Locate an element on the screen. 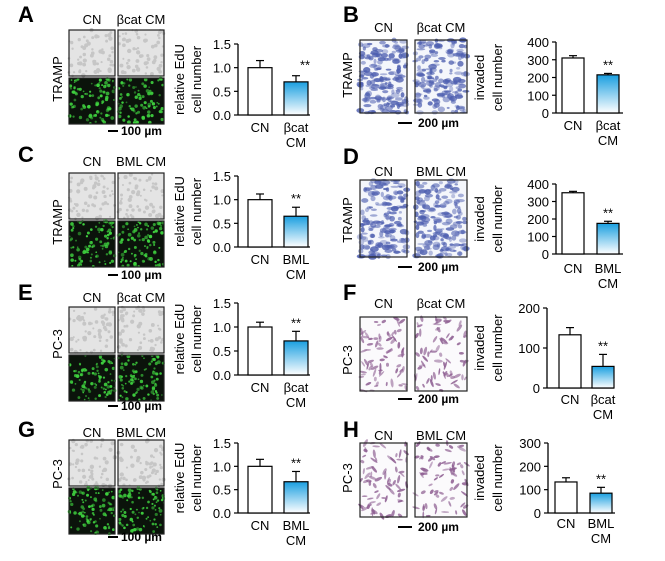  panel-letter: C is located at coordinates (26, 154).